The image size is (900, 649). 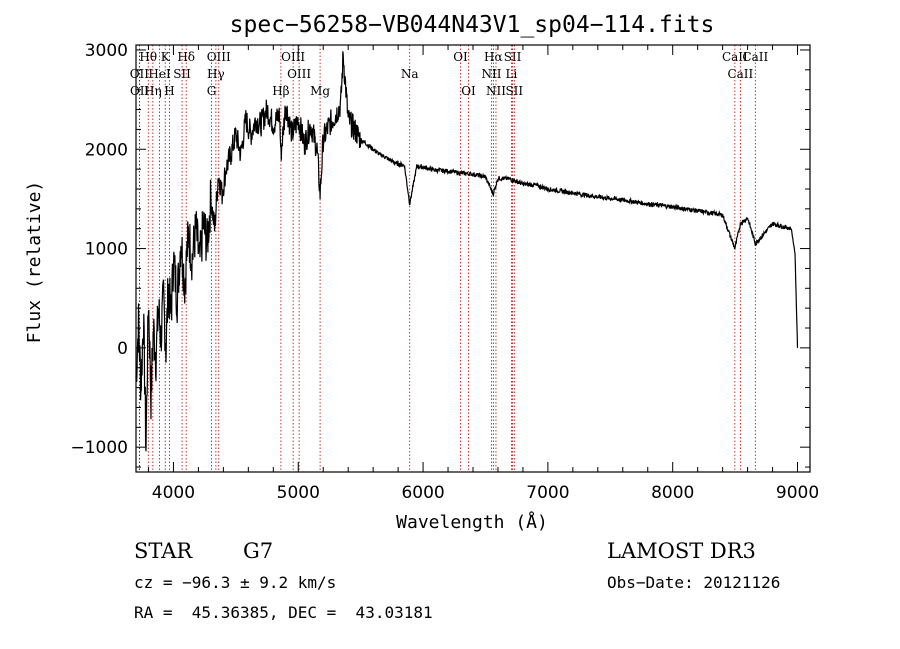 I want to click on line-label: Hδ, so click(x=186, y=57).